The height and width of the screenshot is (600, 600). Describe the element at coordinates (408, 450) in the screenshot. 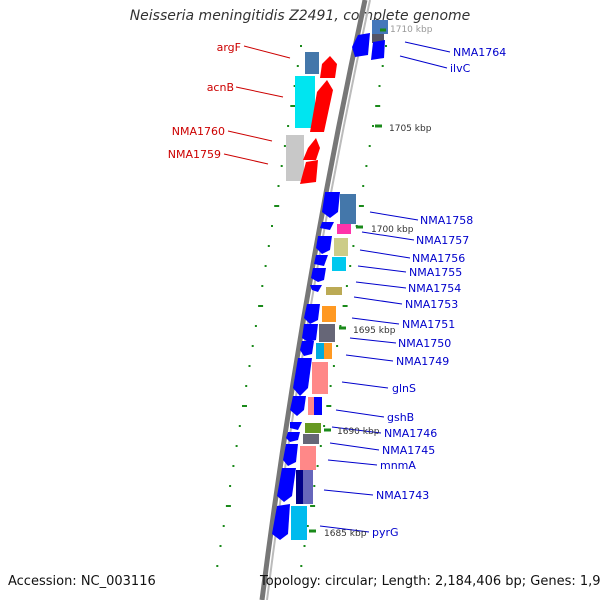

I see `gene-label-NMA1745: NMA1745` at that location.